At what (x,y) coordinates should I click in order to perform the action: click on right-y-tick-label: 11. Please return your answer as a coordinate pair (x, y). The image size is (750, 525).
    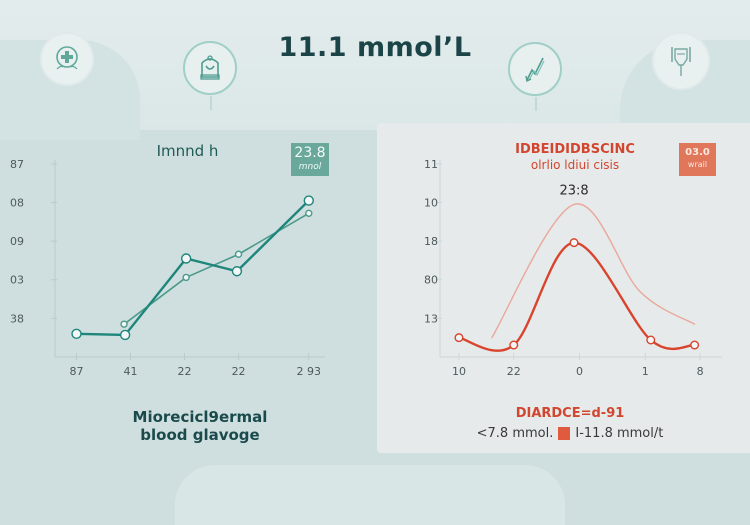
    Looking at the image, I should click on (431, 164).